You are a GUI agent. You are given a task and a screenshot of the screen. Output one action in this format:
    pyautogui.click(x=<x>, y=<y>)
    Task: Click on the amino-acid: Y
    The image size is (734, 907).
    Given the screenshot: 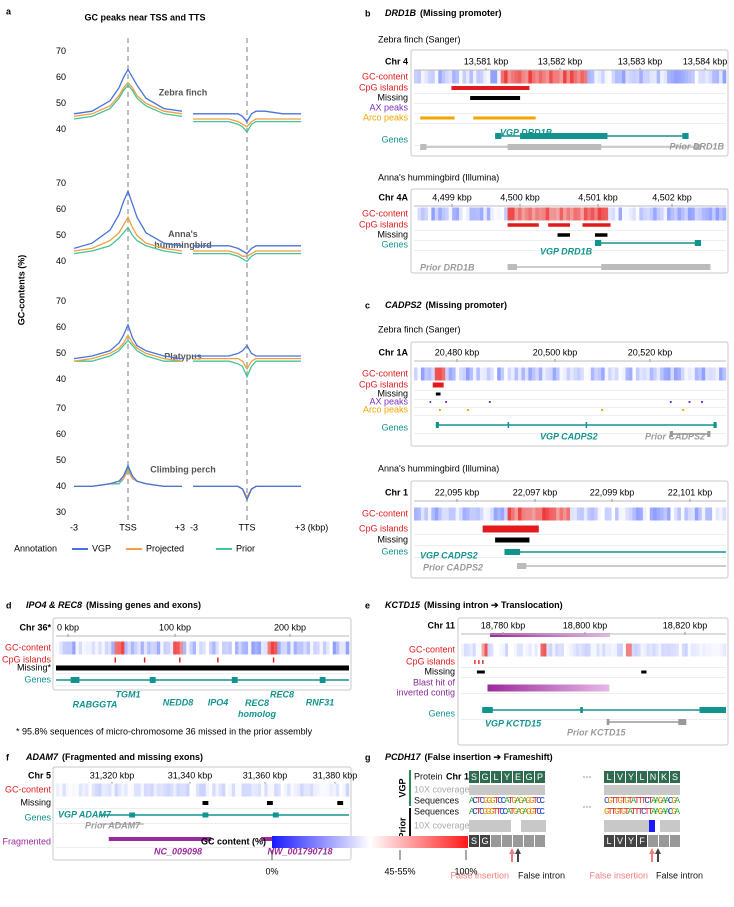 What is the action you would take?
    pyautogui.click(x=631, y=841)
    